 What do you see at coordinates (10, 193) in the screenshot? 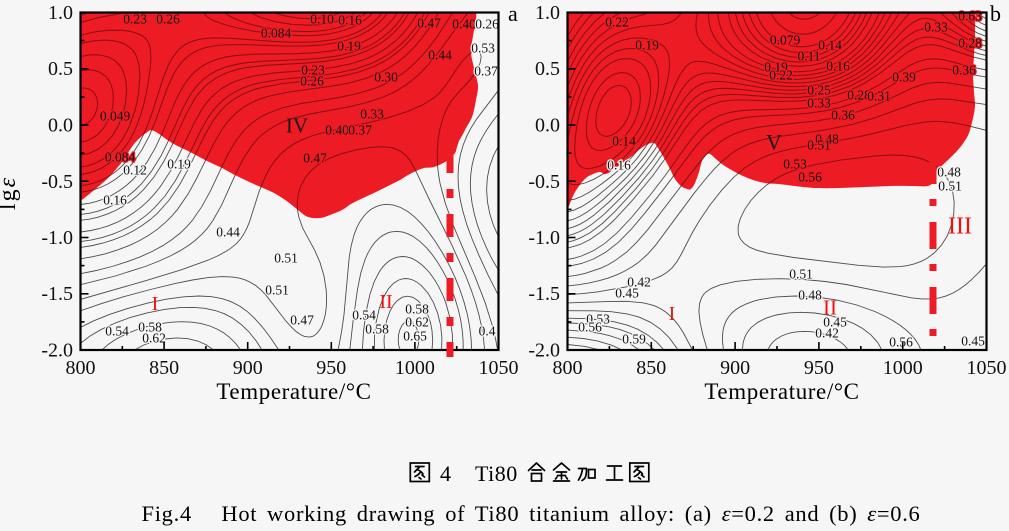
I see `svg-text: lgε` at bounding box center [10, 193].